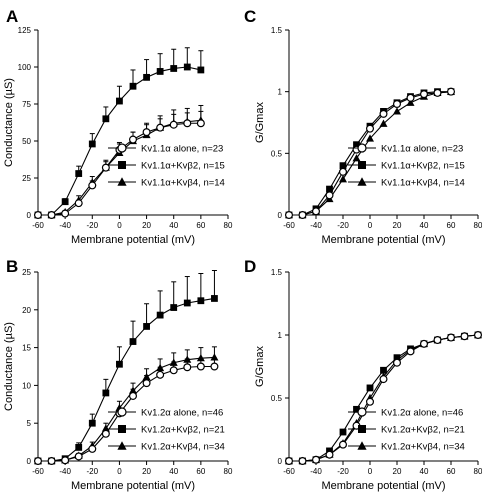  I want to click on y-tick-label: 15, so click(26, 348).